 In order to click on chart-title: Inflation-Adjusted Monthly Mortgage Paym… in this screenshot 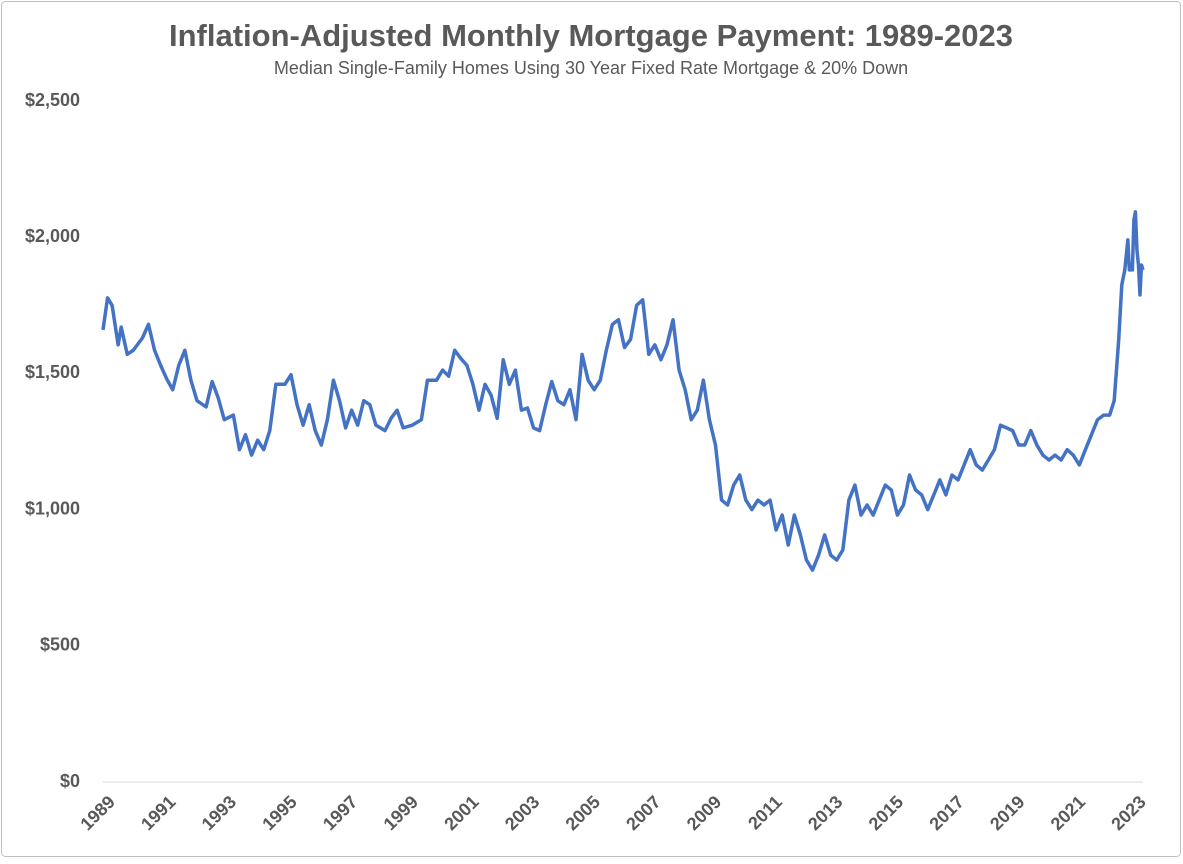, I will do `click(591, 35)`.